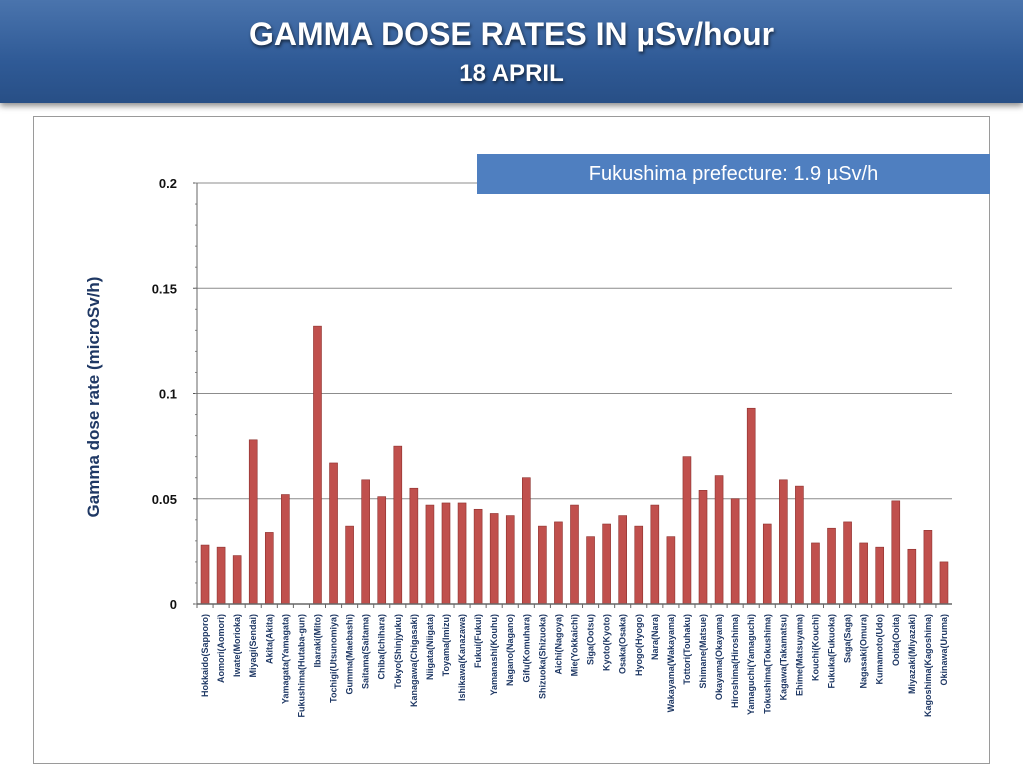 The image size is (1023, 767). What do you see at coordinates (430, 647) in the screenshot?
I see `x-tick-label: Niigata(Niigata)` at bounding box center [430, 647].